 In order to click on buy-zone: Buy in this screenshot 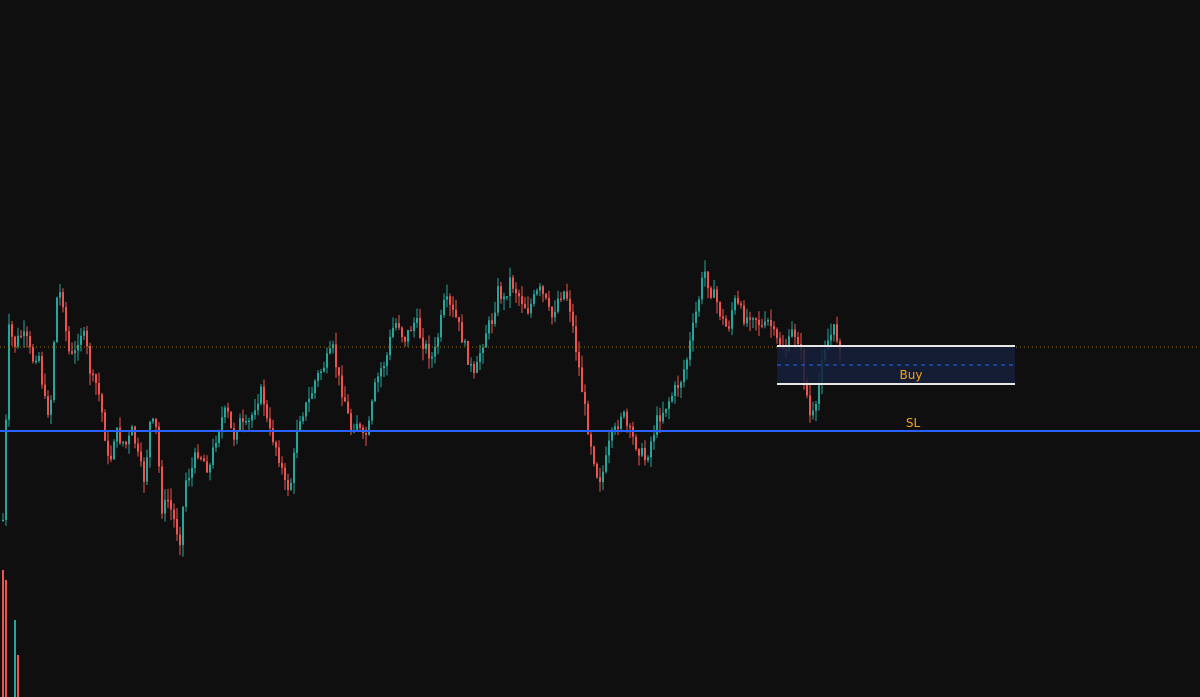, I will do `click(896, 365)`.